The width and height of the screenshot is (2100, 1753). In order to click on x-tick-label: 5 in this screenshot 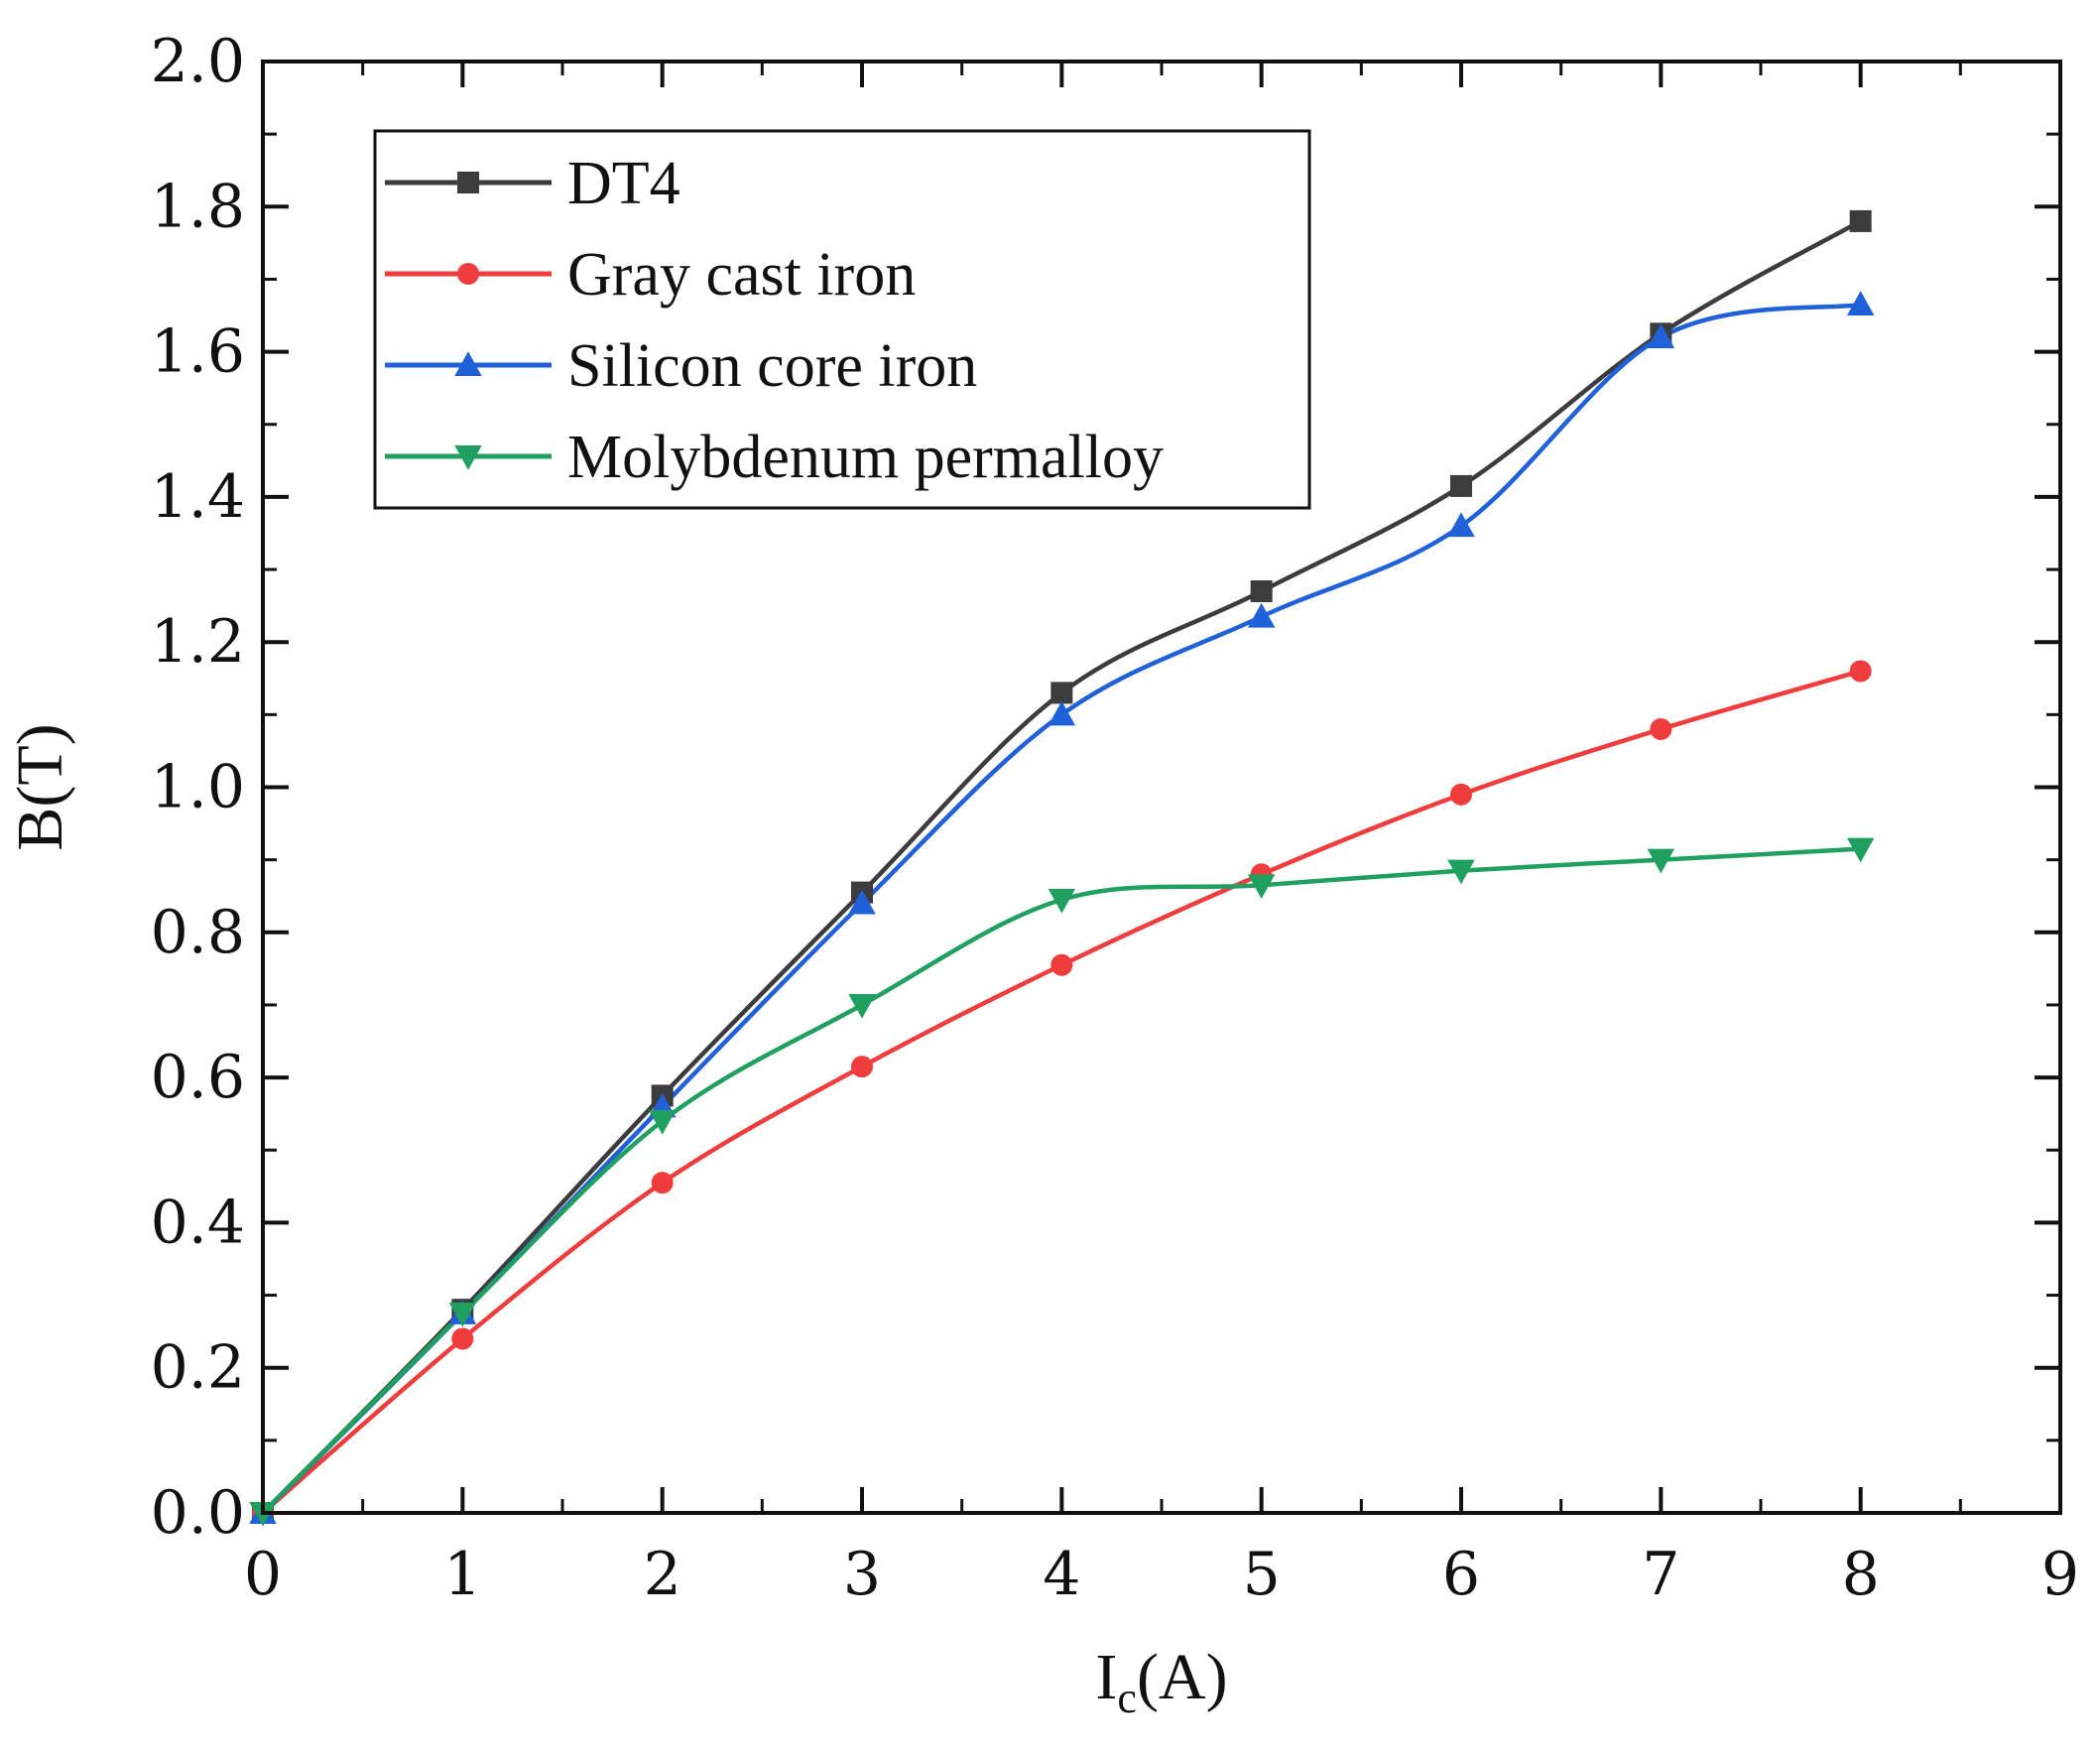, I will do `click(1262, 1574)`.